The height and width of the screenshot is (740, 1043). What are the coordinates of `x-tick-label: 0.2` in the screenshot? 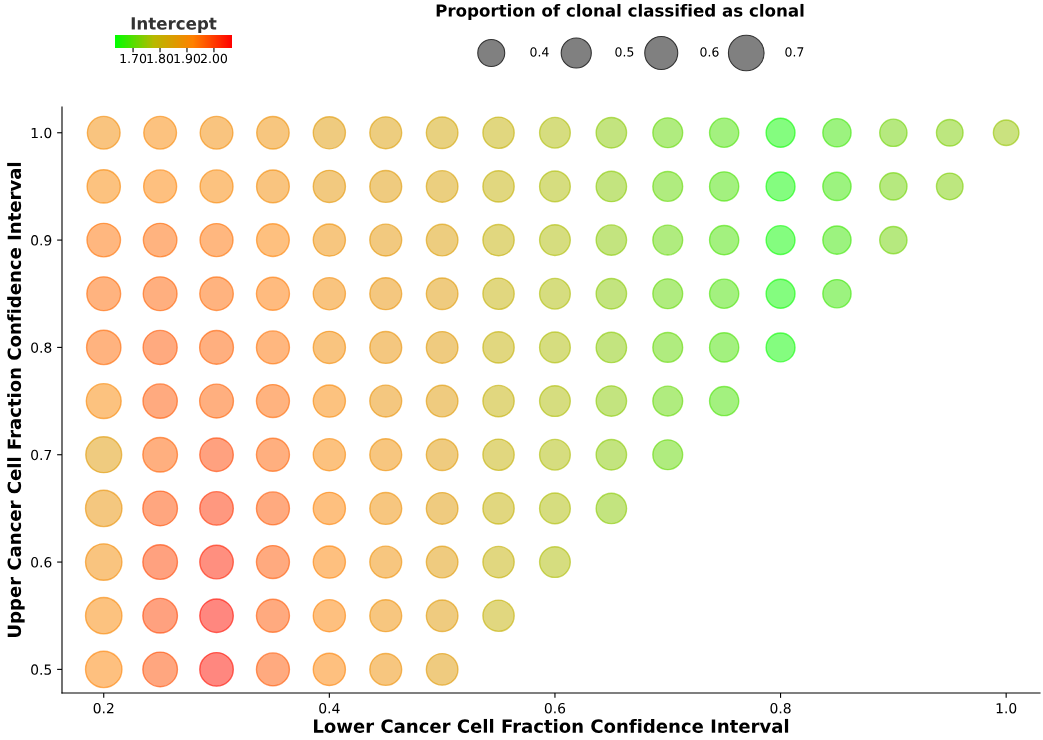 It's located at (103, 708).